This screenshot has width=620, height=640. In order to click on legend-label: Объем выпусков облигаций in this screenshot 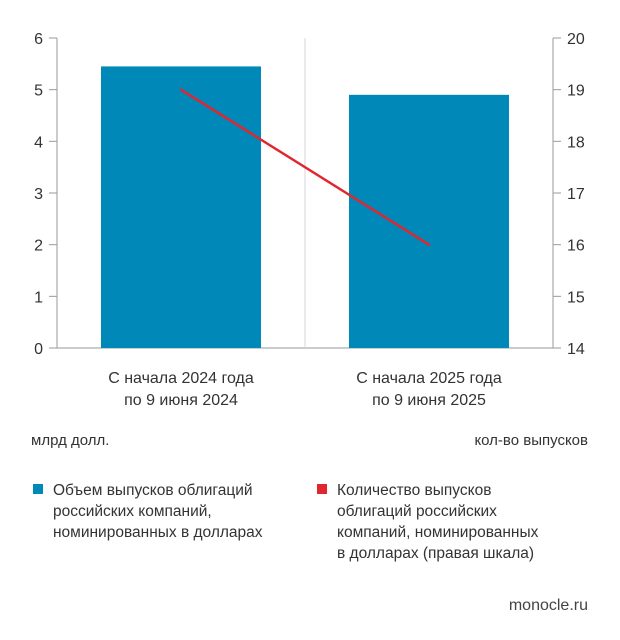, I will do `click(153, 490)`.